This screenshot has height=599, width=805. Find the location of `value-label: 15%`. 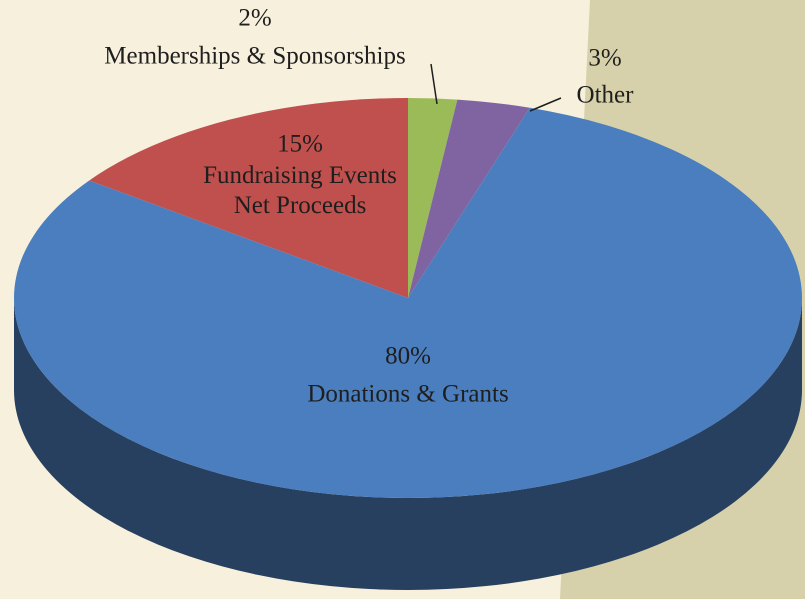

value-label: 15% is located at coordinates (300, 144).